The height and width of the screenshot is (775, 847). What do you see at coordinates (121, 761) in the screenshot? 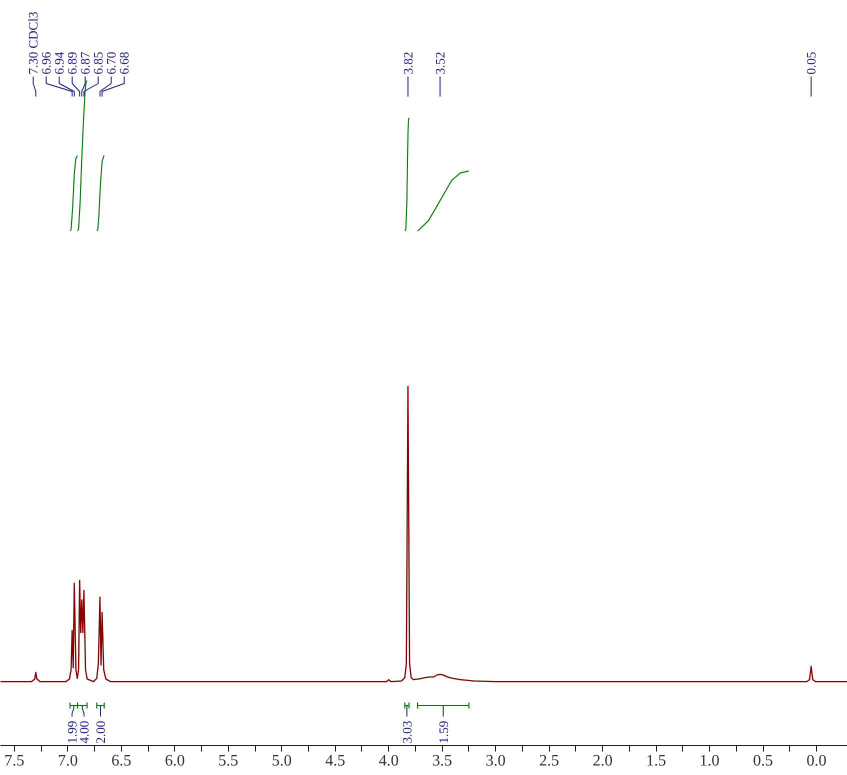
I see `x-tick-label: 6.5` at bounding box center [121, 761].